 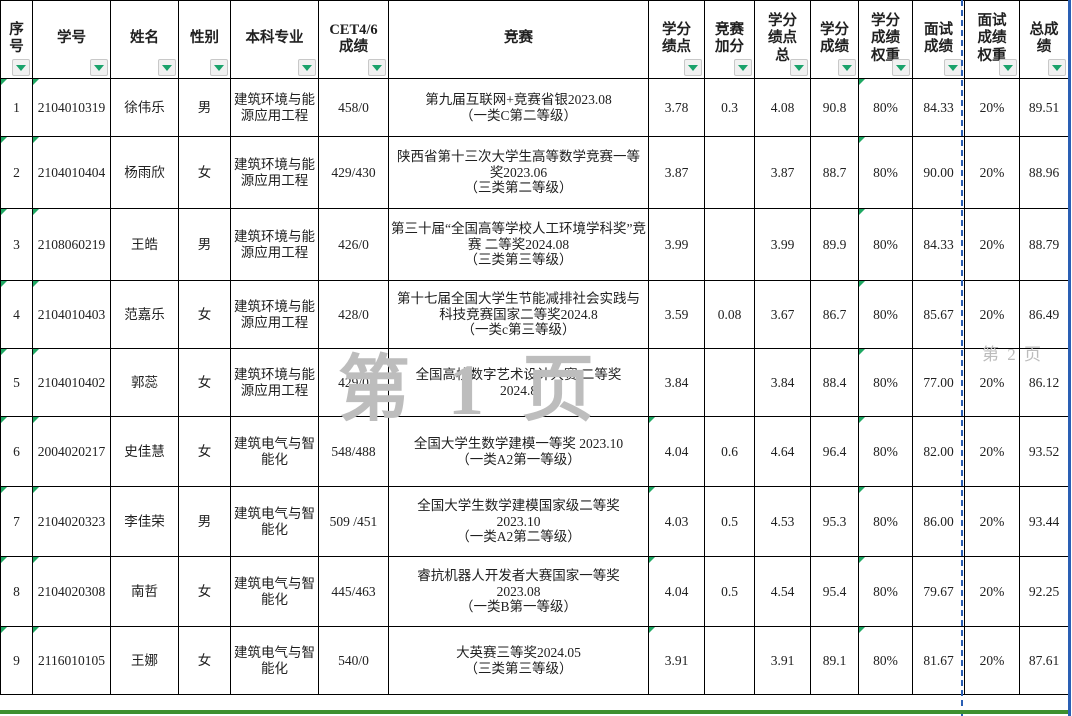 What do you see at coordinates (729, 521) in the screenshot?
I see `cell-bonus: 0.5` at bounding box center [729, 521].